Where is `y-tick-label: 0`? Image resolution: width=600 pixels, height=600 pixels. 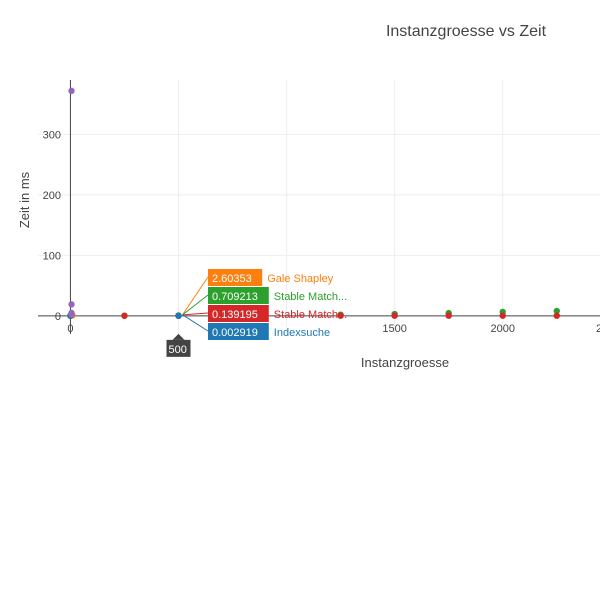
y-tick-label: 0 is located at coordinates (58, 317).